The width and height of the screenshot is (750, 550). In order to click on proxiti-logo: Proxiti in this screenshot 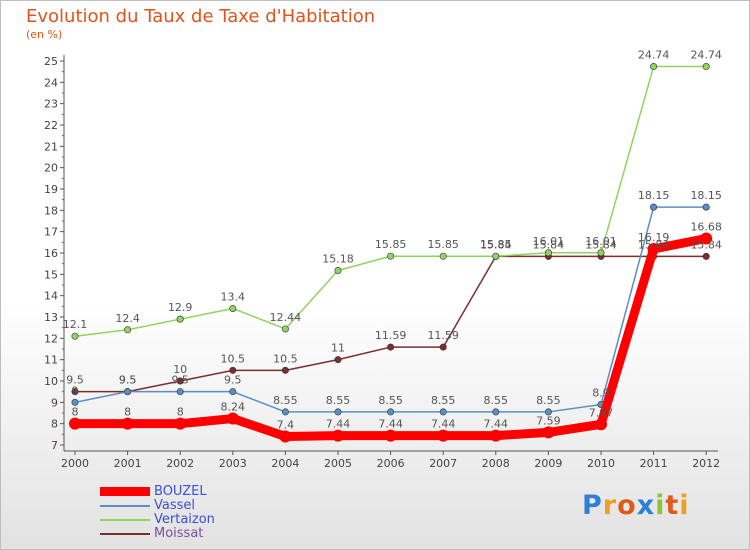, I will do `click(636, 505)`.